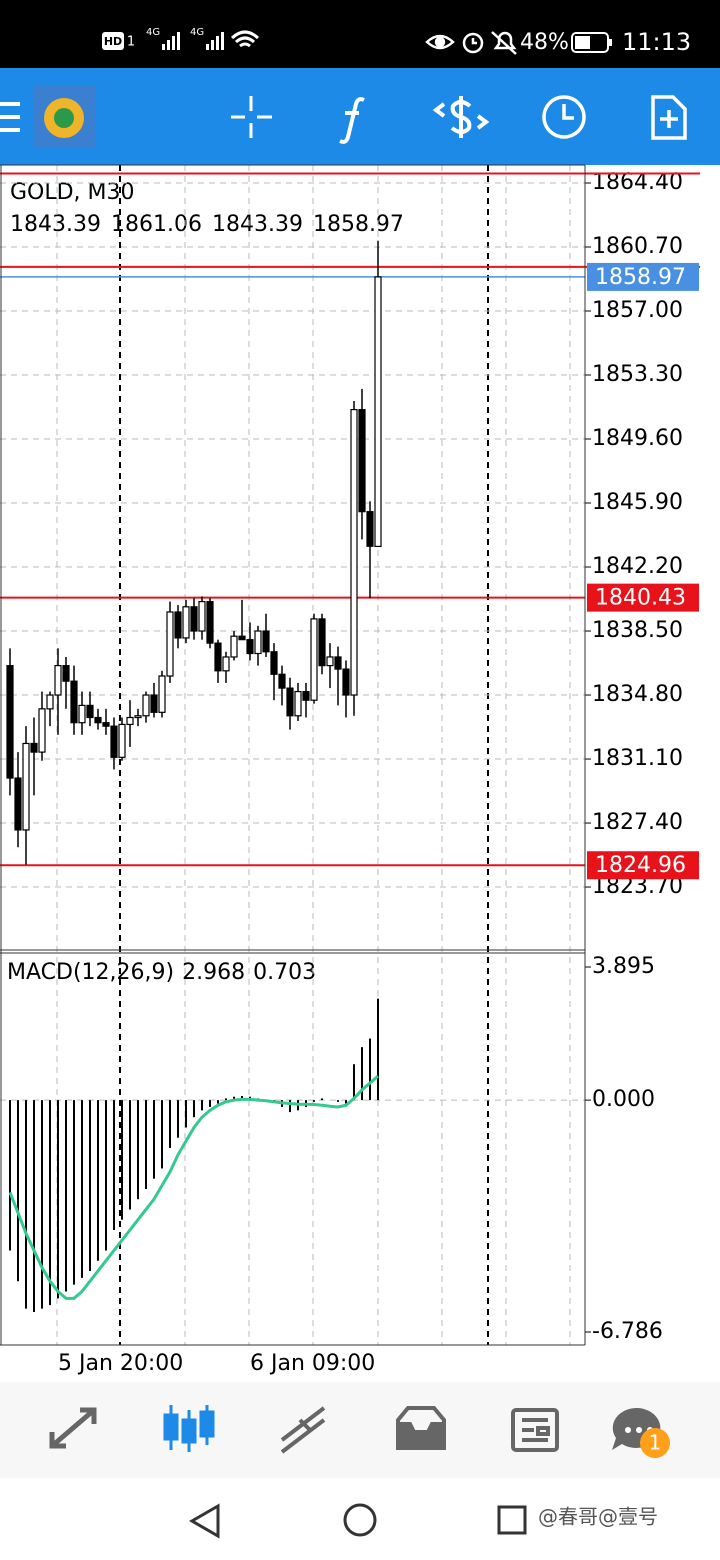 The image size is (720, 1560). What do you see at coordinates (461, 117) in the screenshot?
I see `trade-button` at bounding box center [461, 117].